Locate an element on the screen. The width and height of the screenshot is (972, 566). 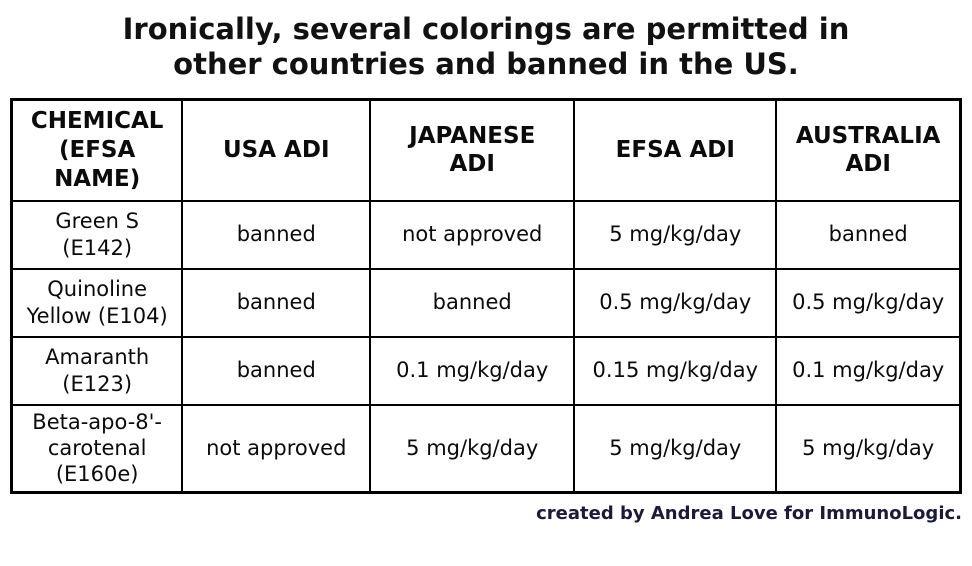
column-header-japanese-adi: JAPANESE ADI is located at coordinates (472, 150).